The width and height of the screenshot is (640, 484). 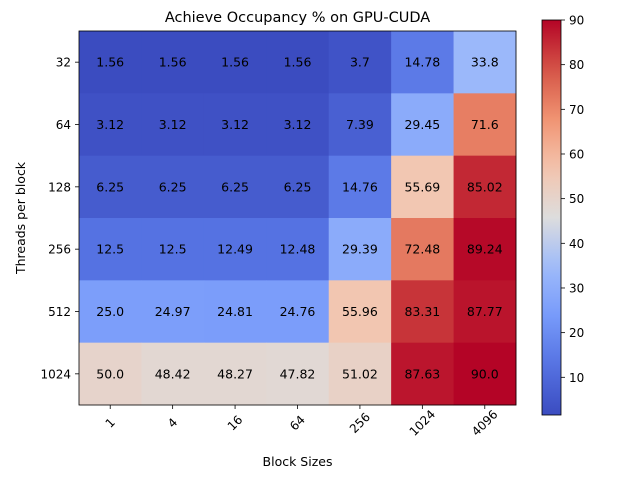 I want to click on cell-value-label: 24.97, so click(x=173, y=311).